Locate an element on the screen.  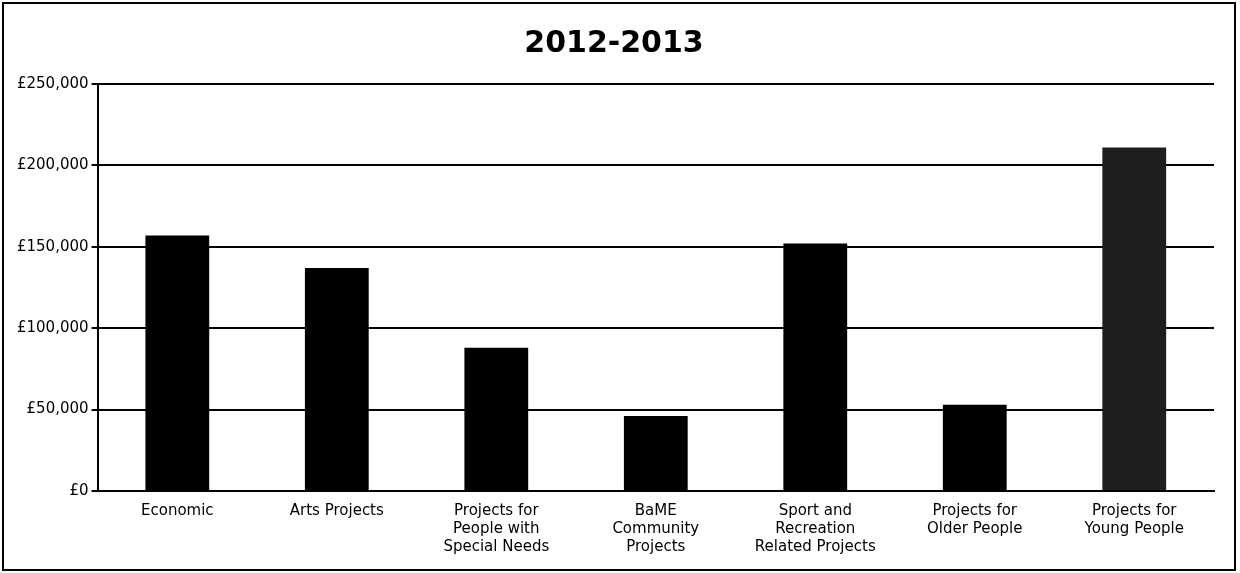
y-tick-label: £150,000 is located at coordinates (52, 245).